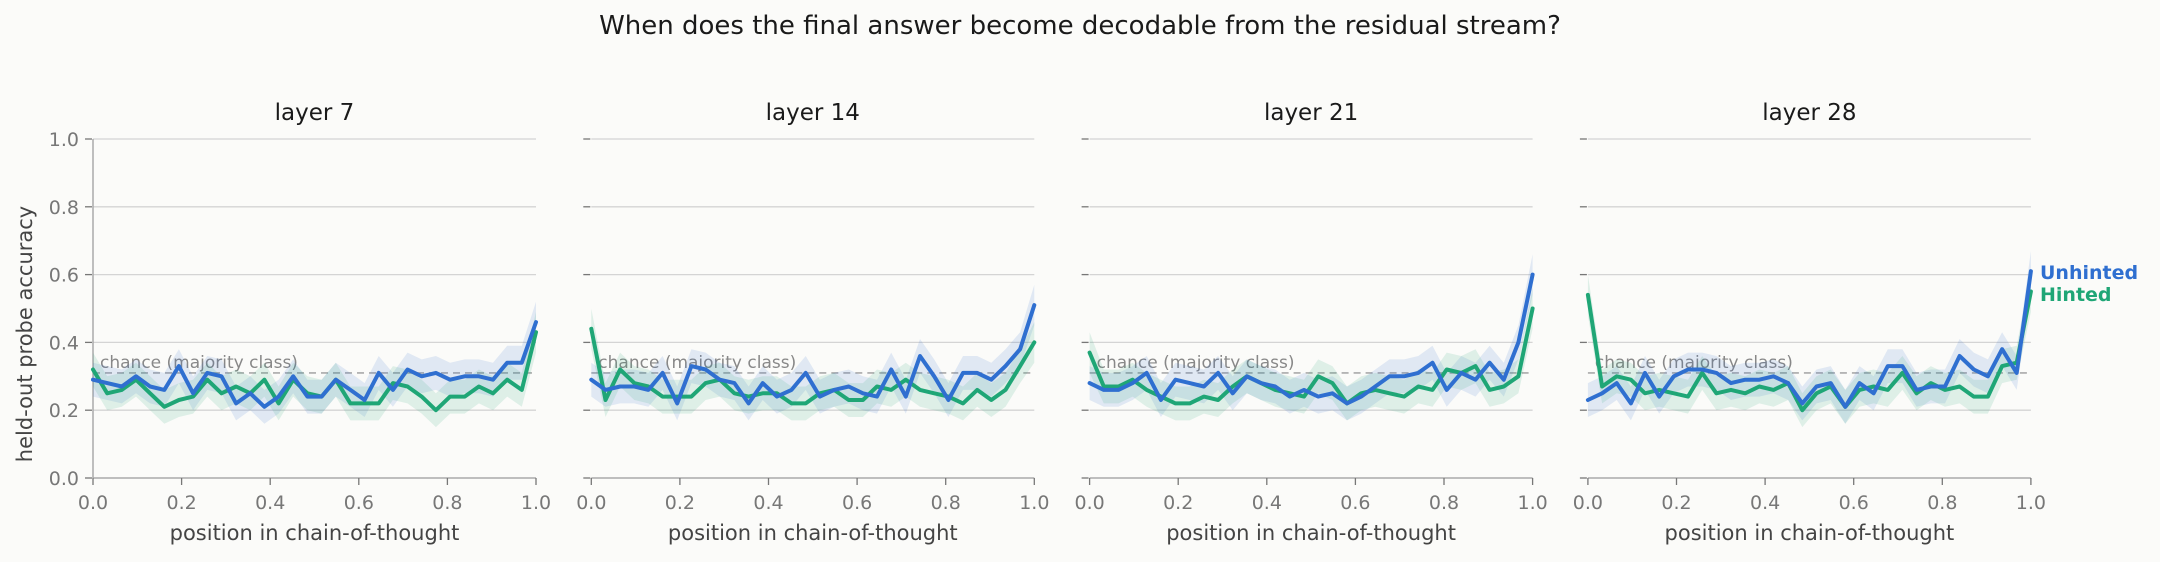  What do you see at coordinates (64, 411) in the screenshot?
I see `y-tick-label: 0.2` at bounding box center [64, 411].